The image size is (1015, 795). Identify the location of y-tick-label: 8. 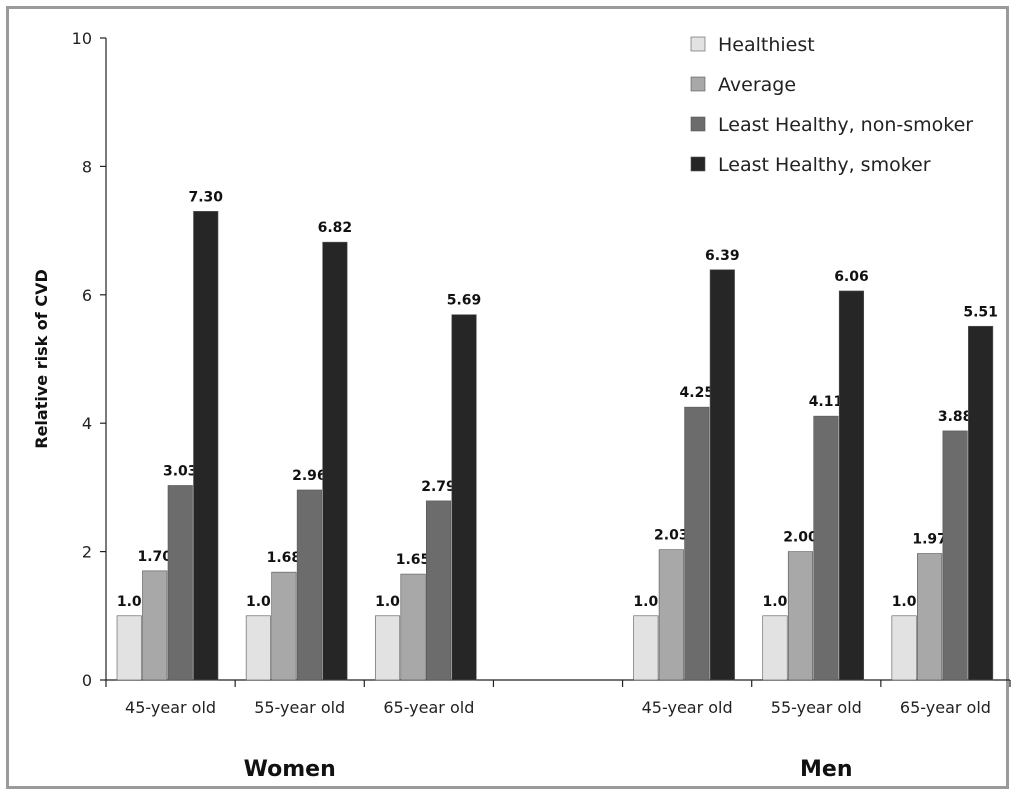
(87, 166).